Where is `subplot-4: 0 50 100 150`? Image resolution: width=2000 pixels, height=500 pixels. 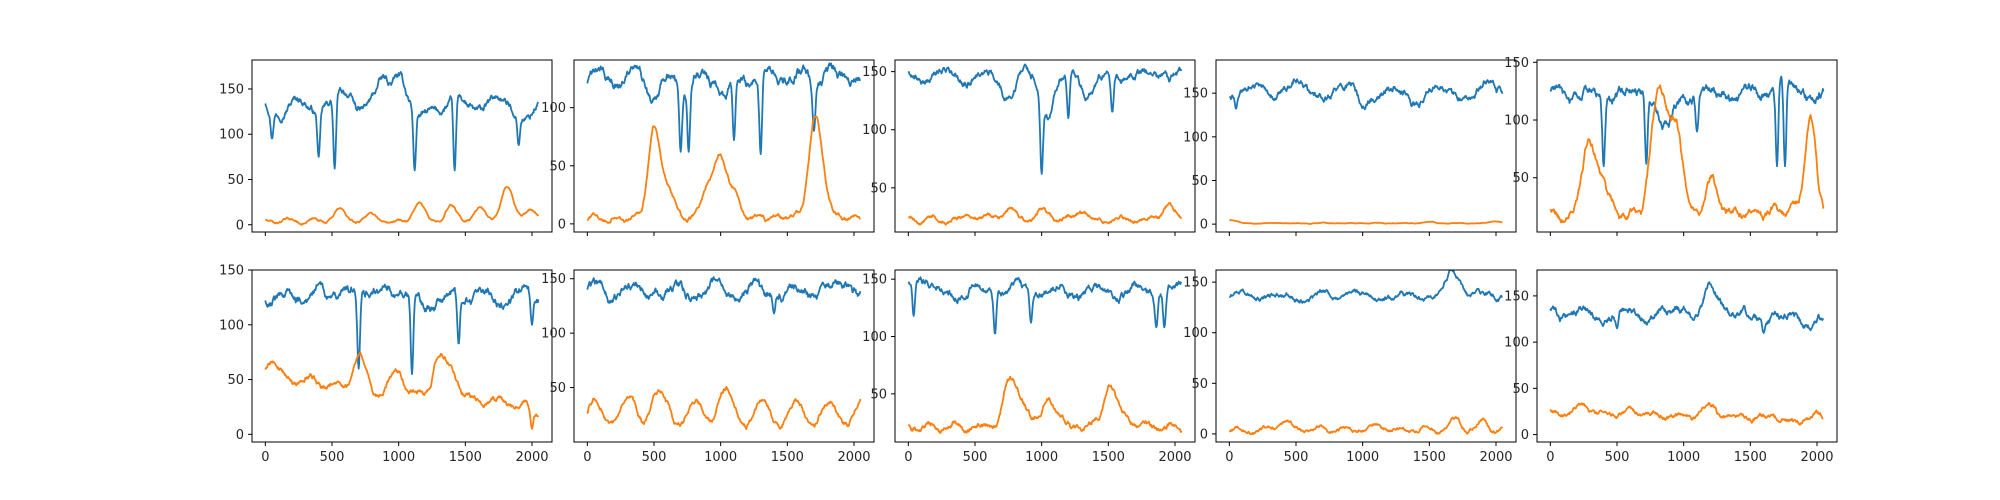
subplot-4: 0 50 100 150 is located at coordinates (1350, 147).